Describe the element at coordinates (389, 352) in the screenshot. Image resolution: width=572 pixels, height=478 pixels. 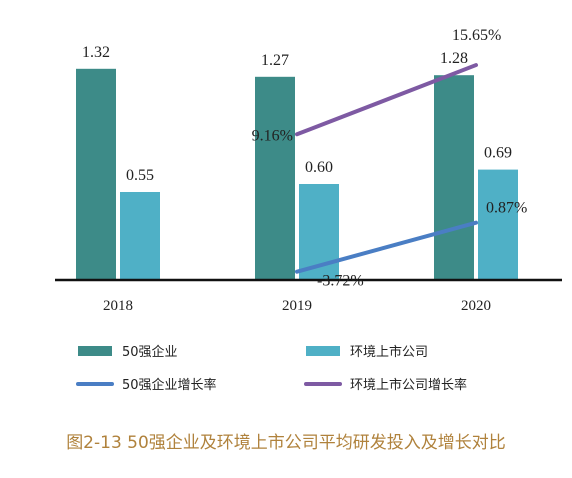
I see `legend-label: 环境上市公司` at that location.